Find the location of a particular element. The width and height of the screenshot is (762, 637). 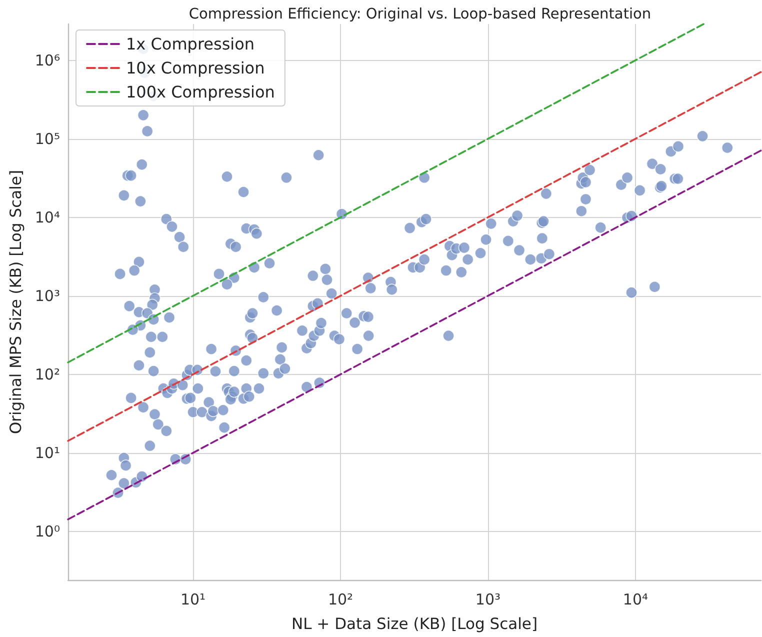

x-tick-label: 10³ is located at coordinates (488, 599).